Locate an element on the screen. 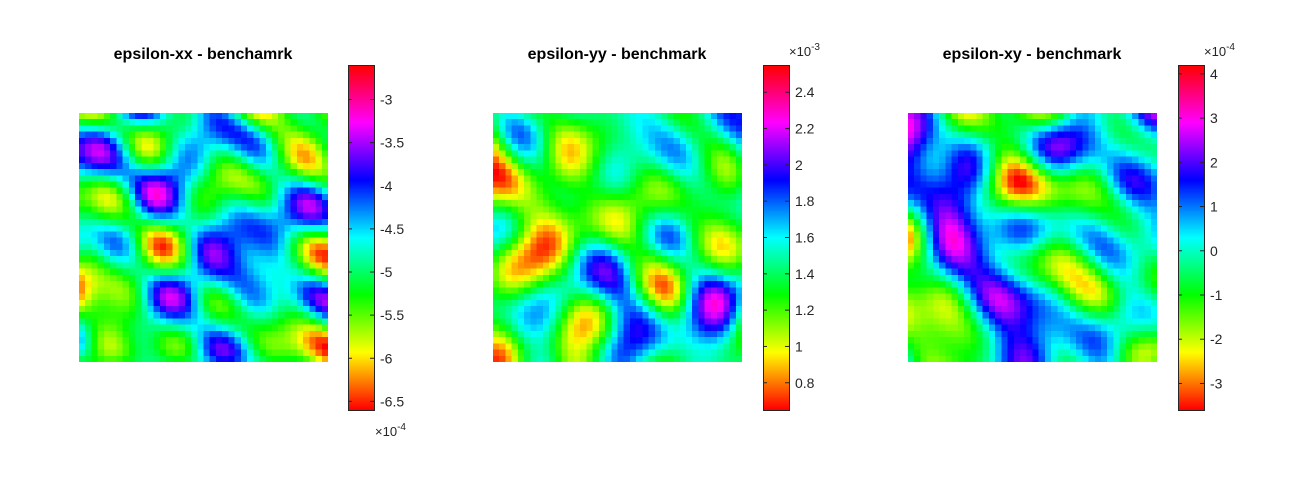 This screenshot has width=1313, height=484. colorbar: 2.4 2.2 2 1.8 1.6 1.4 1.2 1 0.8 ×10⁻³ is located at coordinates (791, 226).